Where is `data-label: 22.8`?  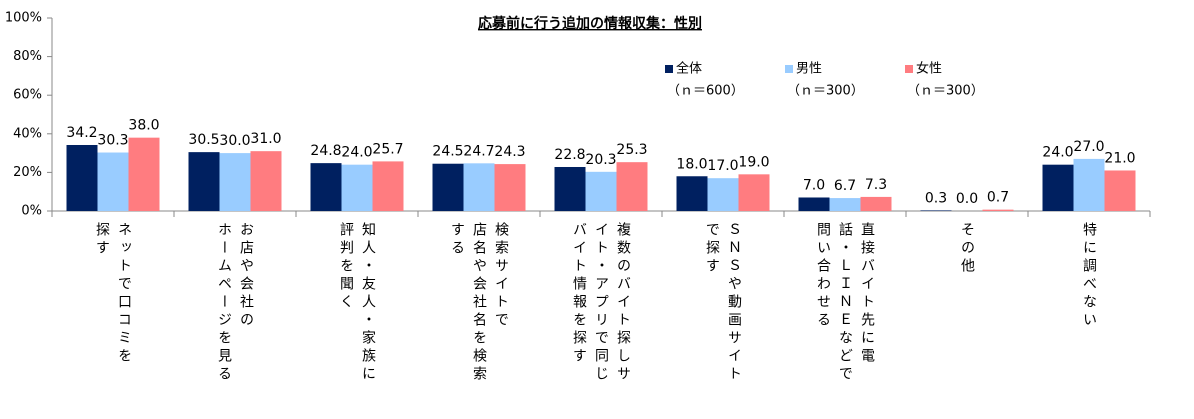
data-label: 22.8 is located at coordinates (569, 155).